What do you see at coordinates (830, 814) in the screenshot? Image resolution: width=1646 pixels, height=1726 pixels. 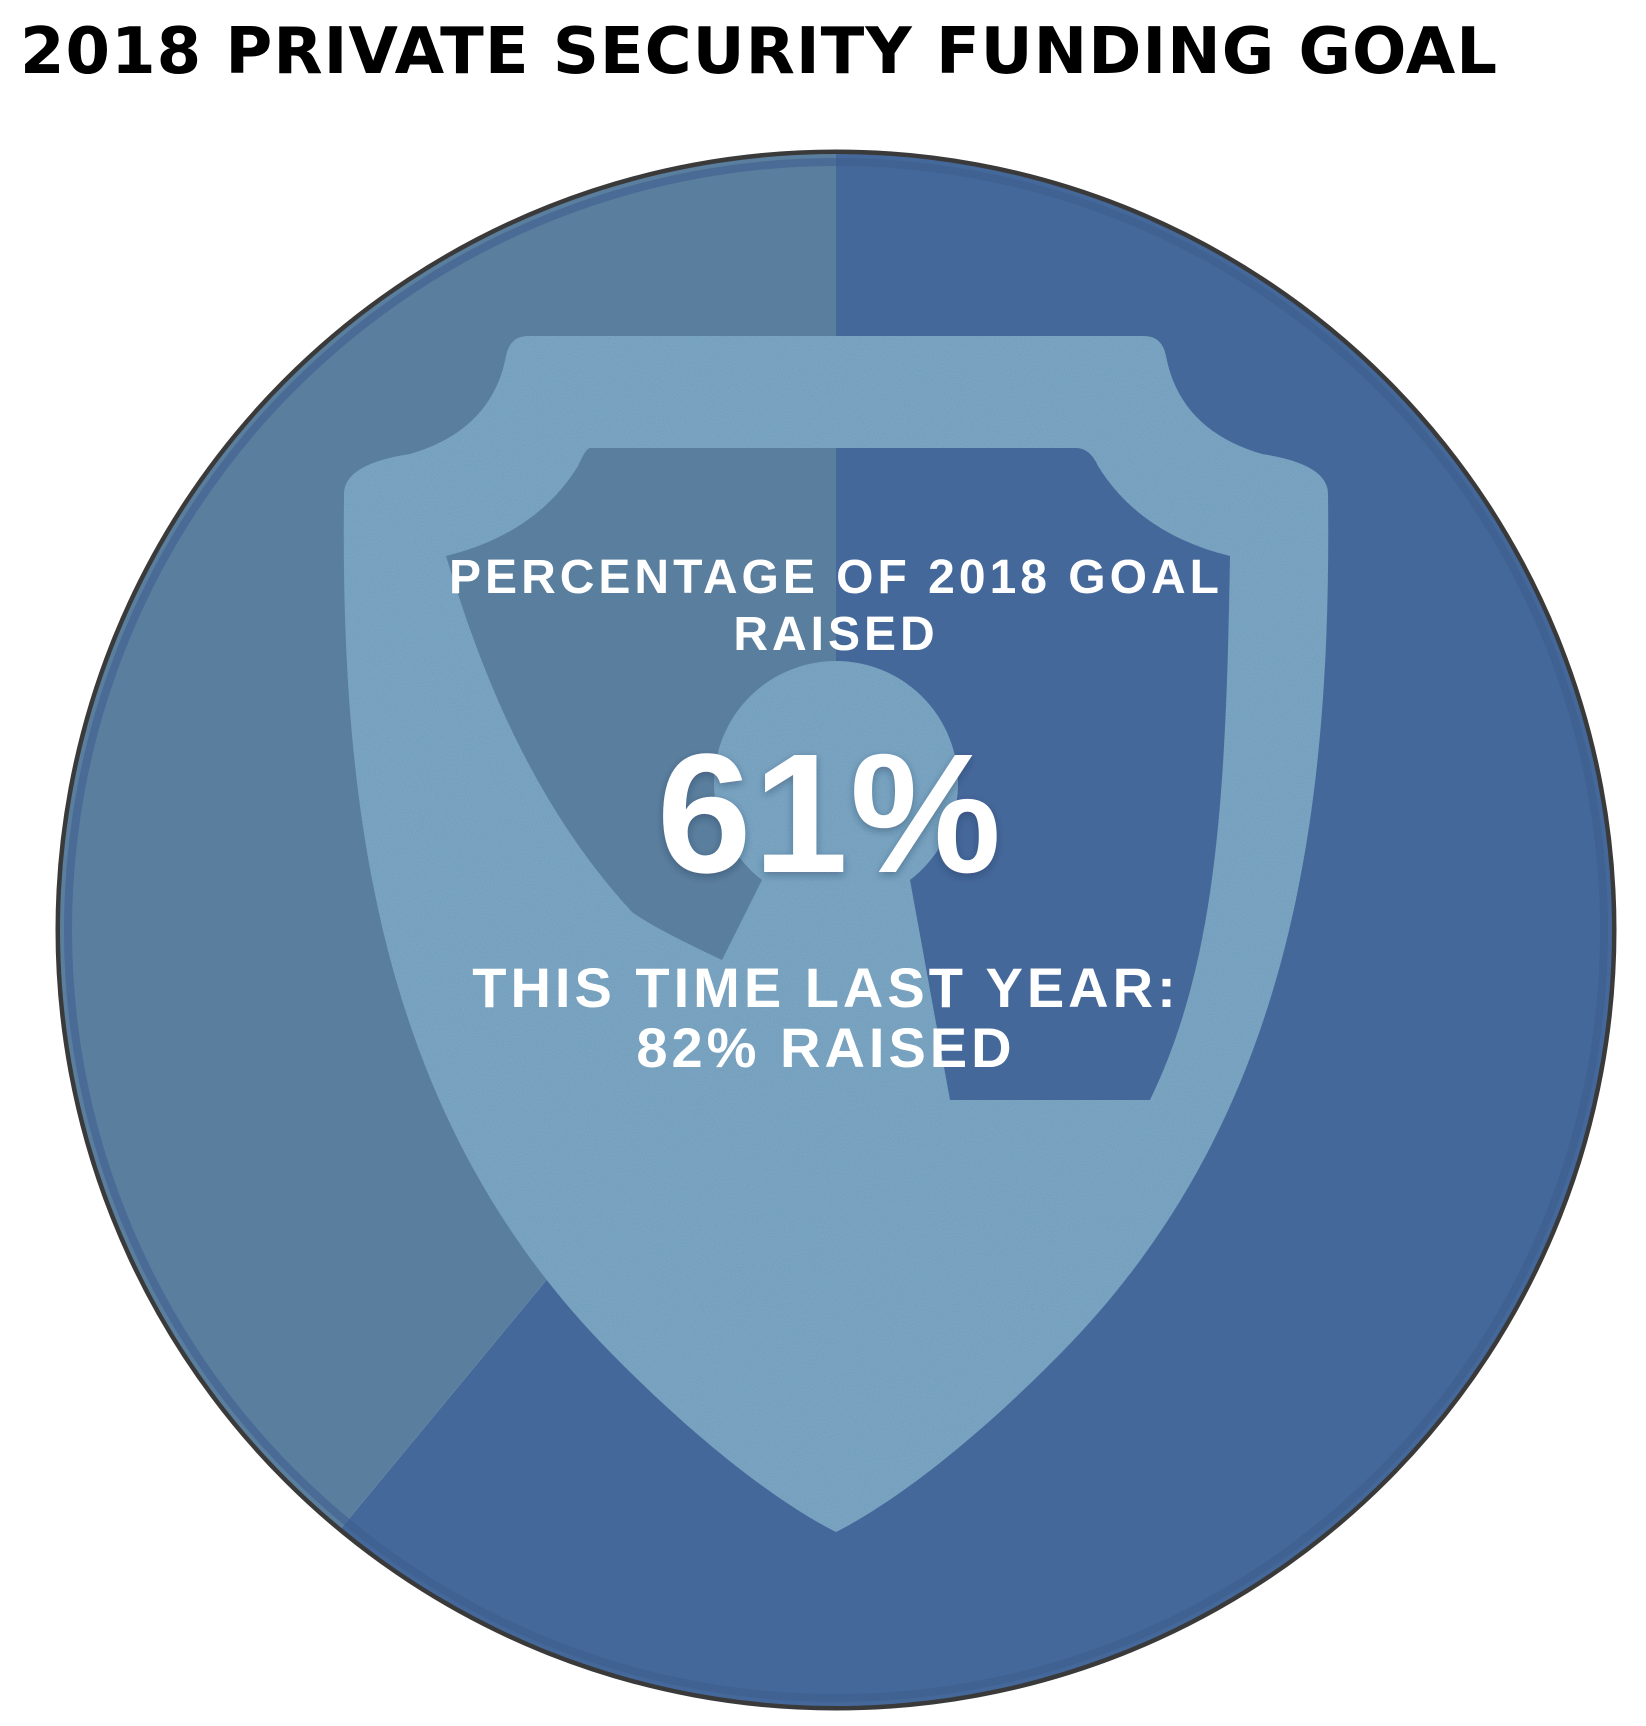 I see `value-label: 61%` at bounding box center [830, 814].